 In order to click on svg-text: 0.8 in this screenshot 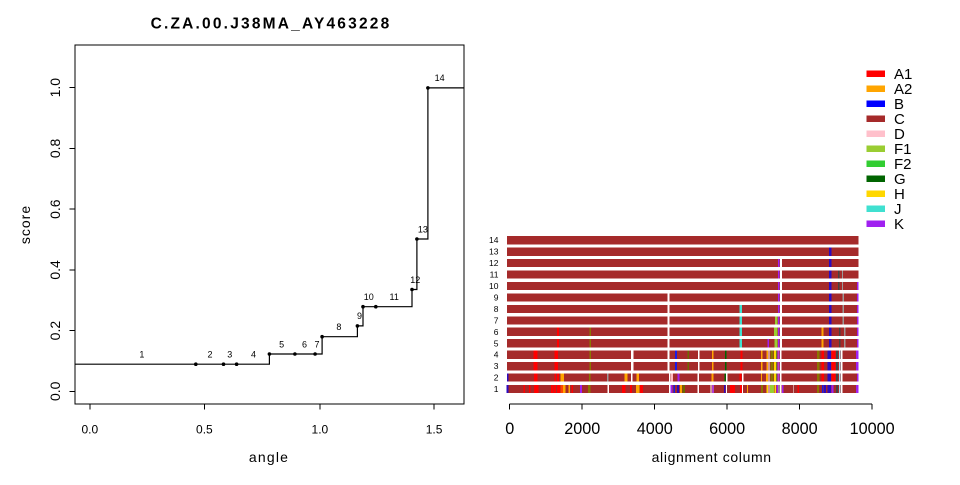, I will do `click(55, 148)`.